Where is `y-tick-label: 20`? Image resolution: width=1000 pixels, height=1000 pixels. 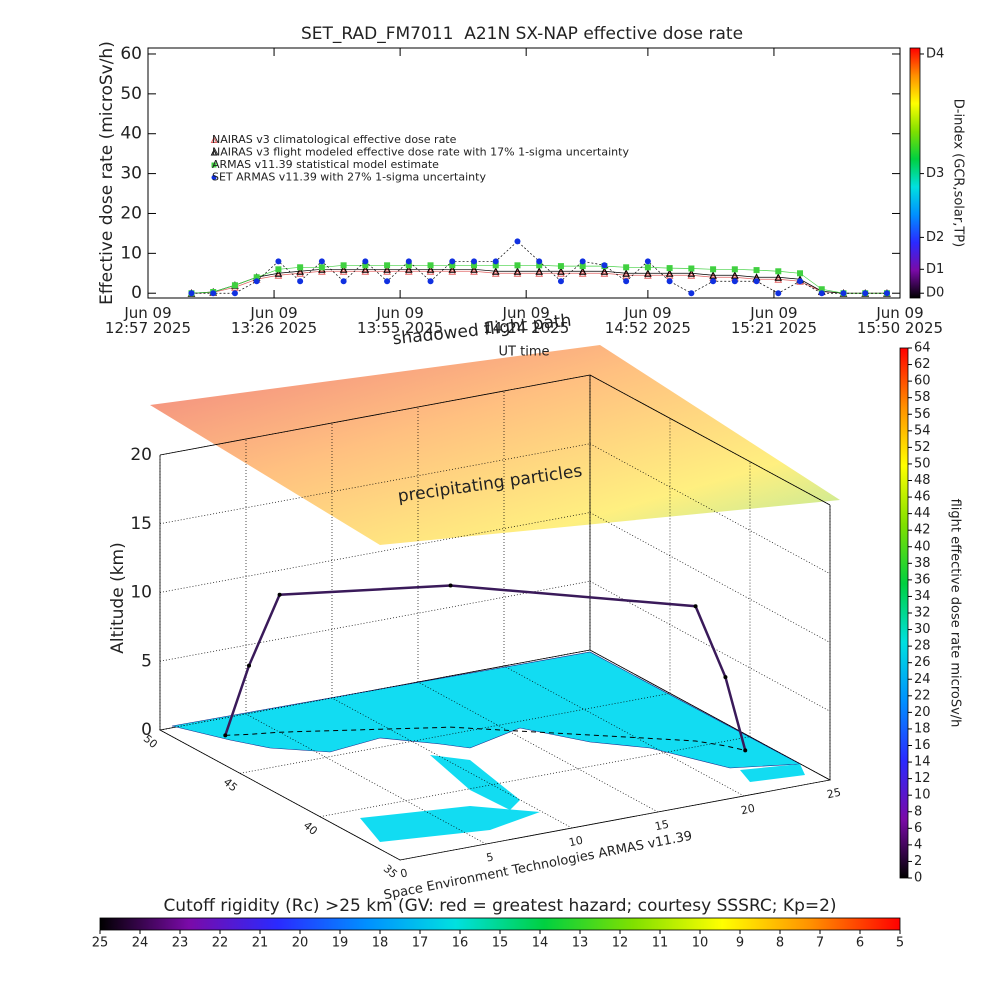 y-tick-label: 20 is located at coordinates (131, 213).